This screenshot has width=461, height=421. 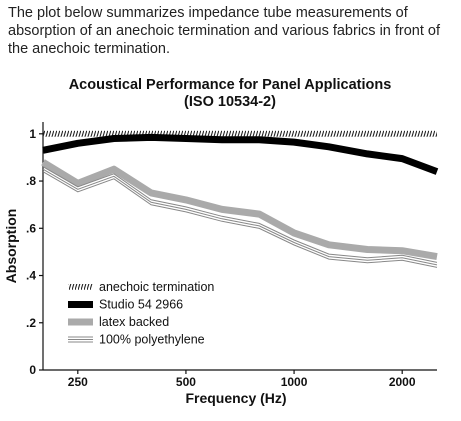 What do you see at coordinates (235, 398) in the screenshot?
I see `x-axis-label: Frequency (Hz)` at bounding box center [235, 398].